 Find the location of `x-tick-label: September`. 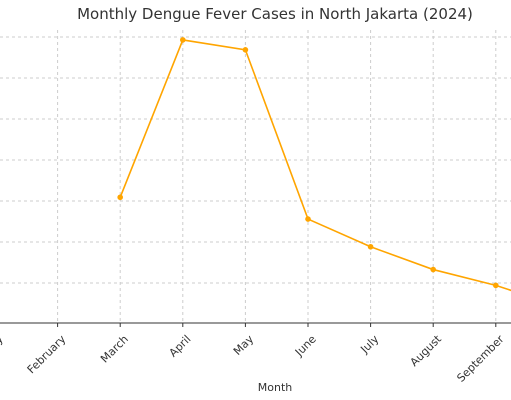

x-tick-label: September is located at coordinates (480, 358).